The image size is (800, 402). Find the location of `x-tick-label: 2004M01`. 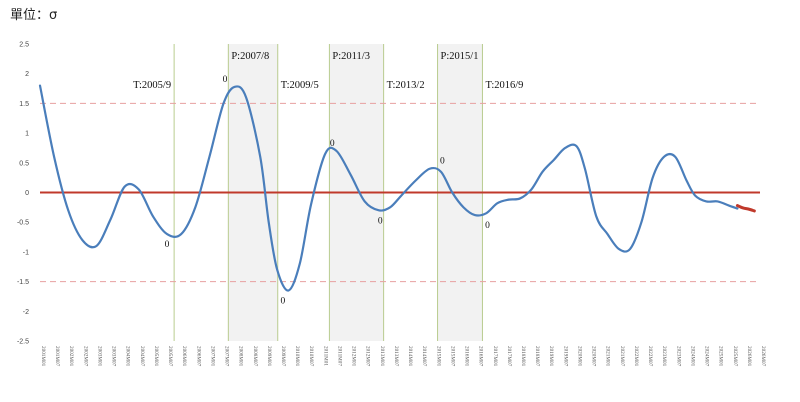

x-tick-label: 2004M01 is located at coordinates (128, 356).